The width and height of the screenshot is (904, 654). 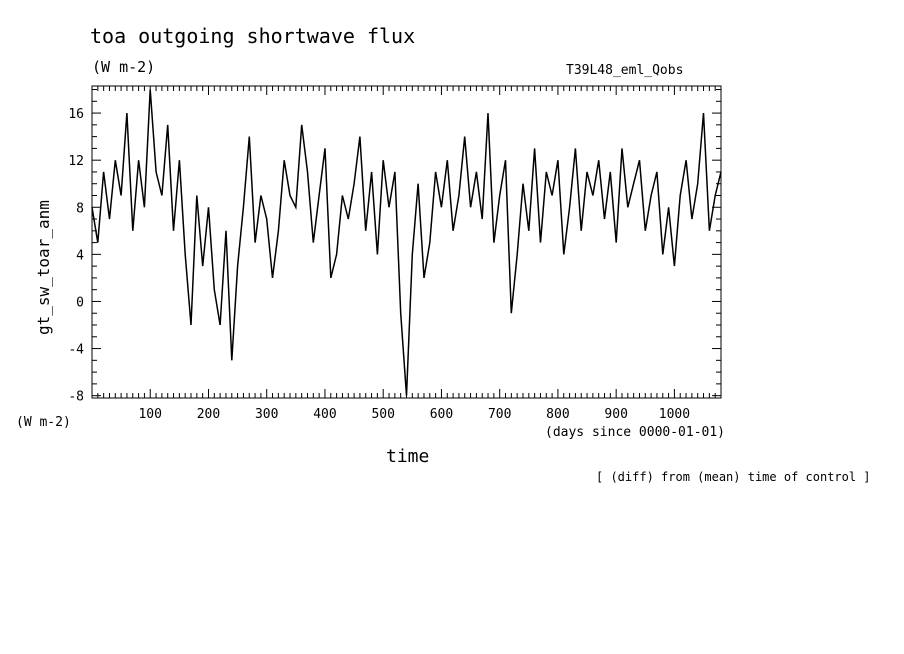 What do you see at coordinates (414, 414) in the screenshot?
I see `x-axis-tick-labels: 100 200 300 400 500 600 700 800 900 1000` at bounding box center [414, 414].